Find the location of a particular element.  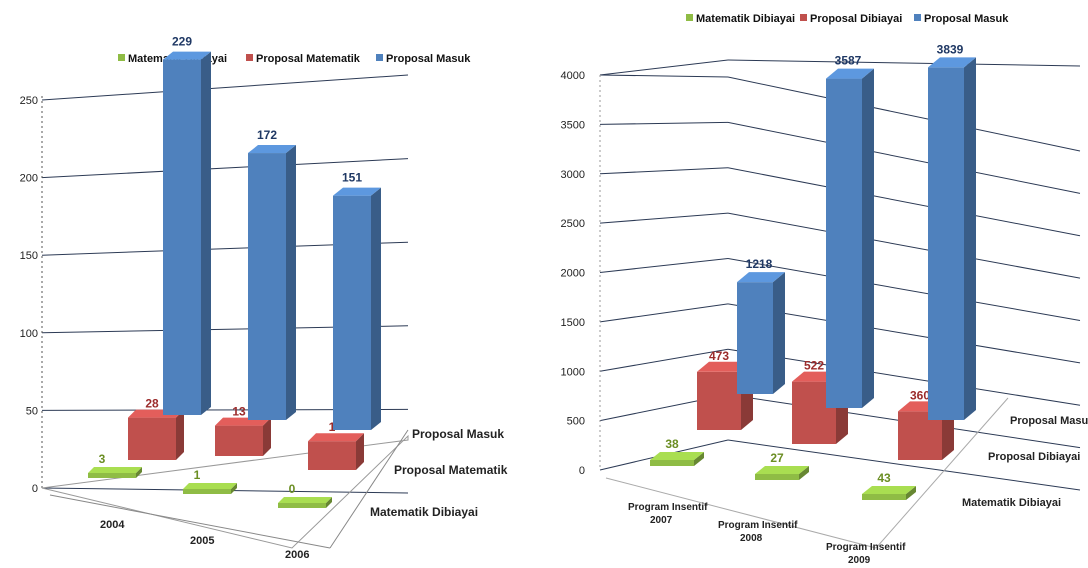

series-axis-label: Proposal Masuk is located at coordinates (1049, 421).